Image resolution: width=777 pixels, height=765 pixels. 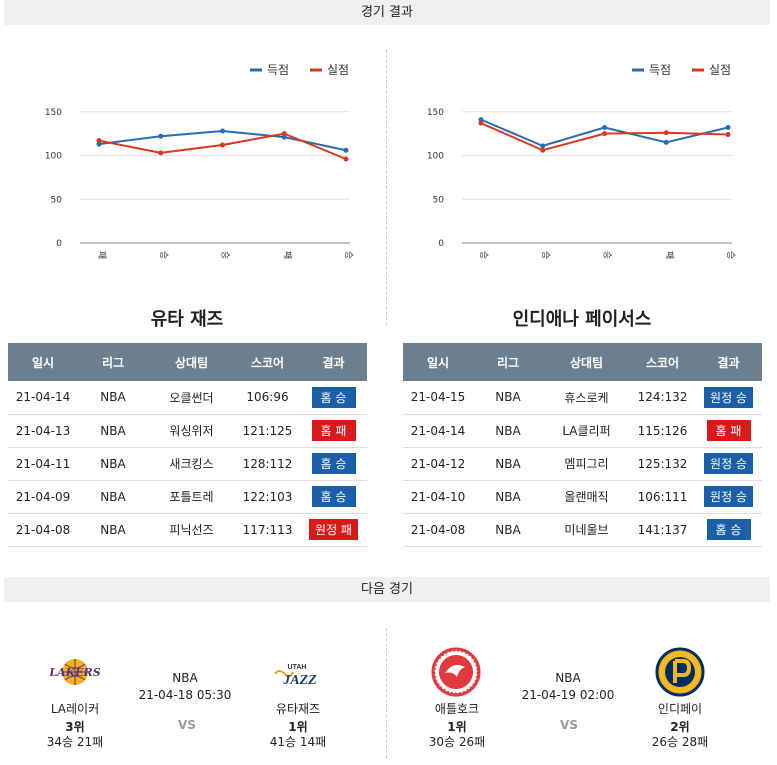 What do you see at coordinates (720, 70) in the screenshot?
I see `legend-label: 실점` at bounding box center [720, 70].